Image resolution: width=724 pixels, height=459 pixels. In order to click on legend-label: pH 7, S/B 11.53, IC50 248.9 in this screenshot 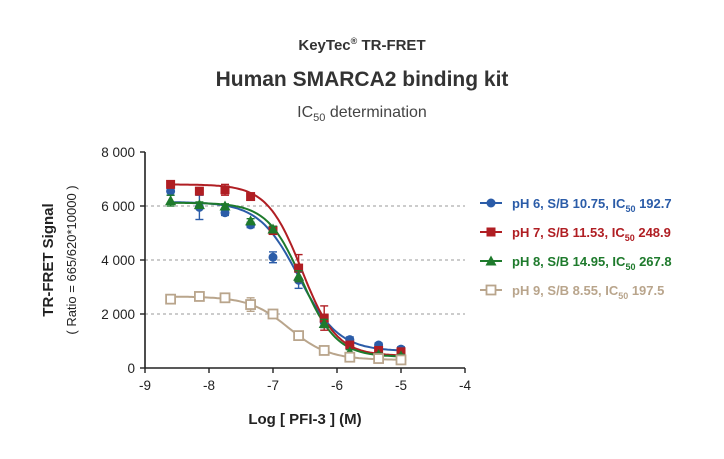, I will do `click(591, 234)`.